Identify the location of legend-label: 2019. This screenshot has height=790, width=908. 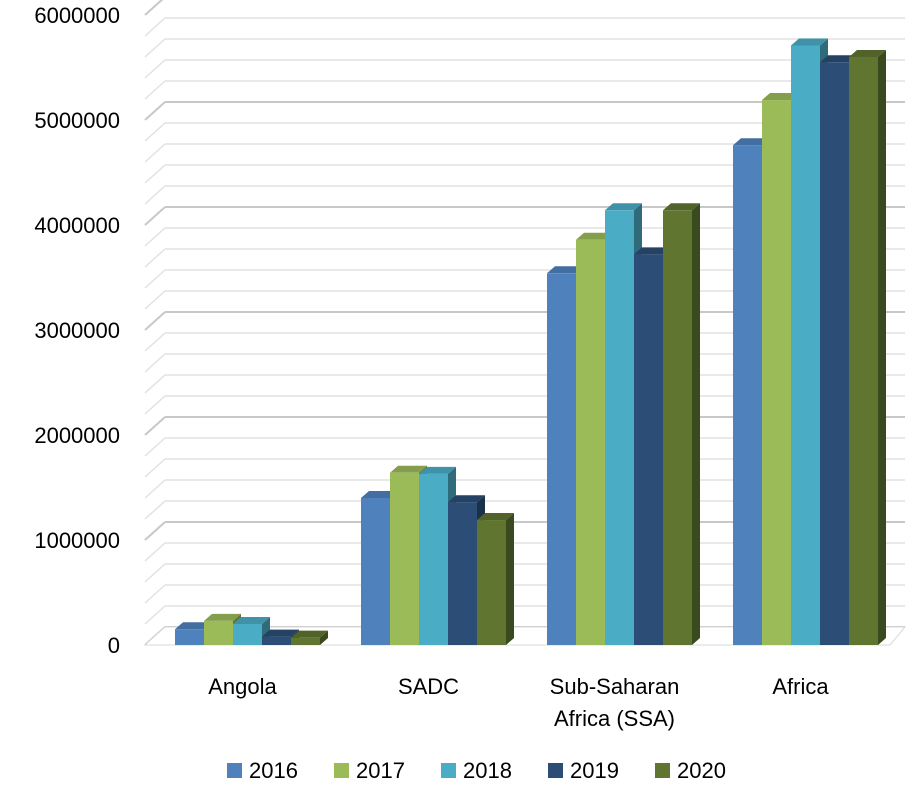
(594, 770).